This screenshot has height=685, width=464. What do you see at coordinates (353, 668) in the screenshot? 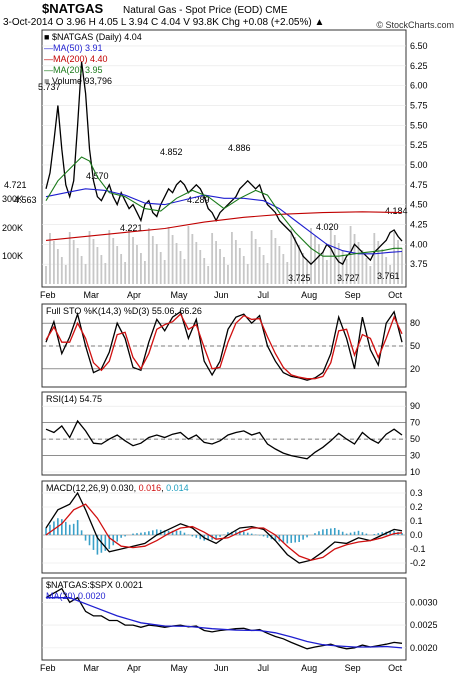
I see `month-tick-label: Sep` at bounding box center [353, 668].